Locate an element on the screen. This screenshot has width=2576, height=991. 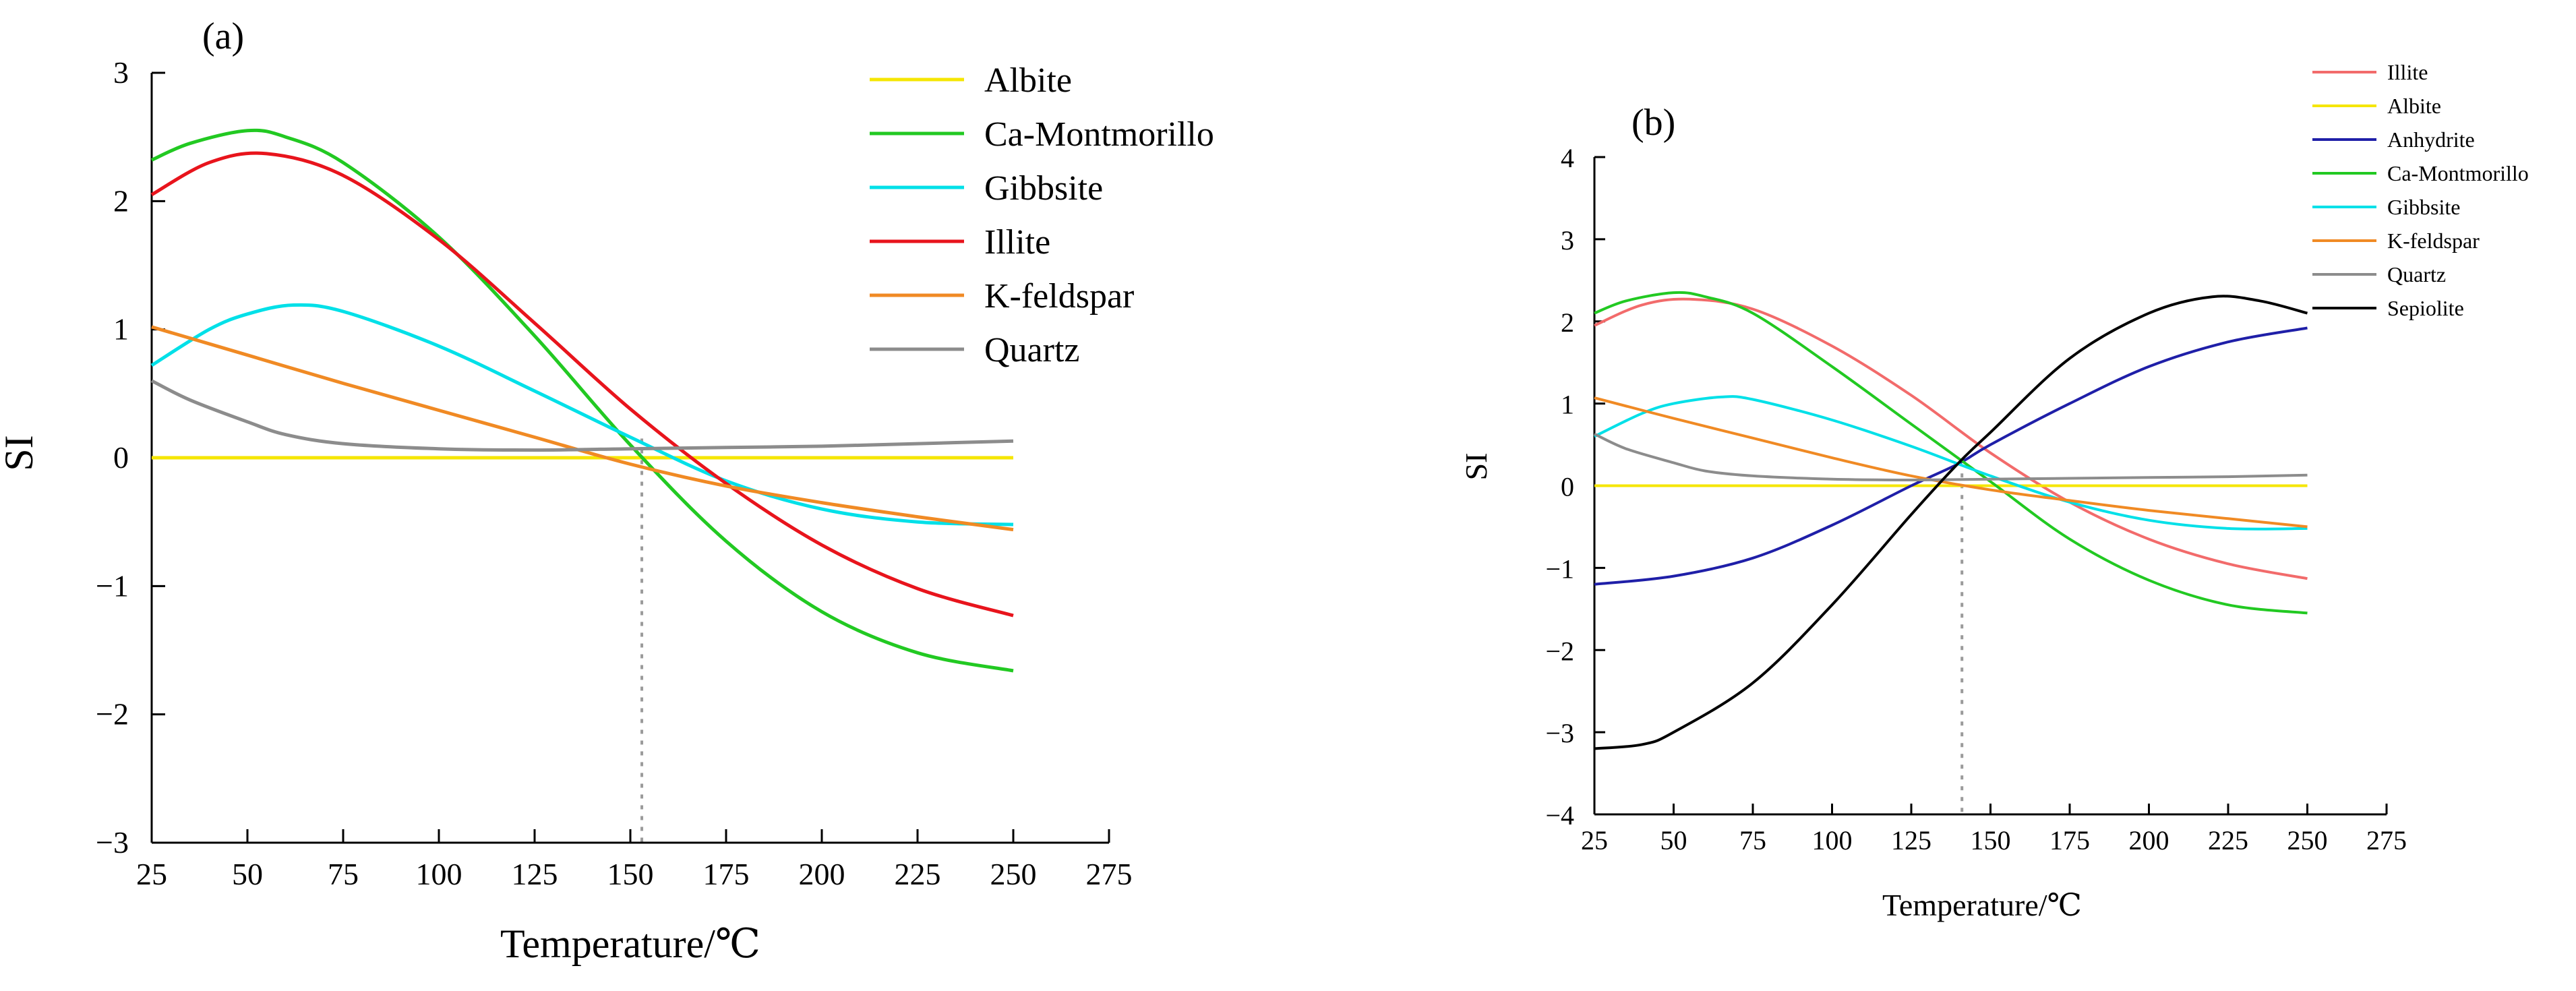
y-tick-label: −4 is located at coordinates (1560, 816).